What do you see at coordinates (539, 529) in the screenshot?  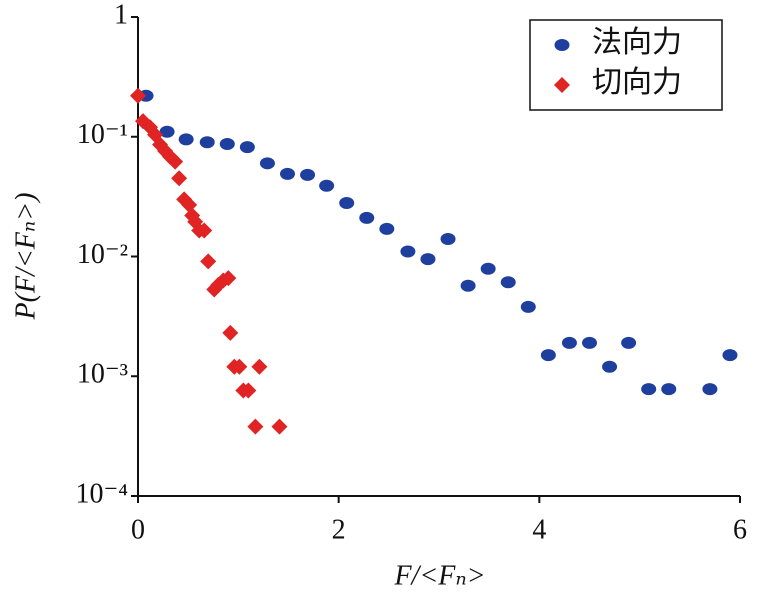 I see `x-tick-label: 4` at bounding box center [539, 529].